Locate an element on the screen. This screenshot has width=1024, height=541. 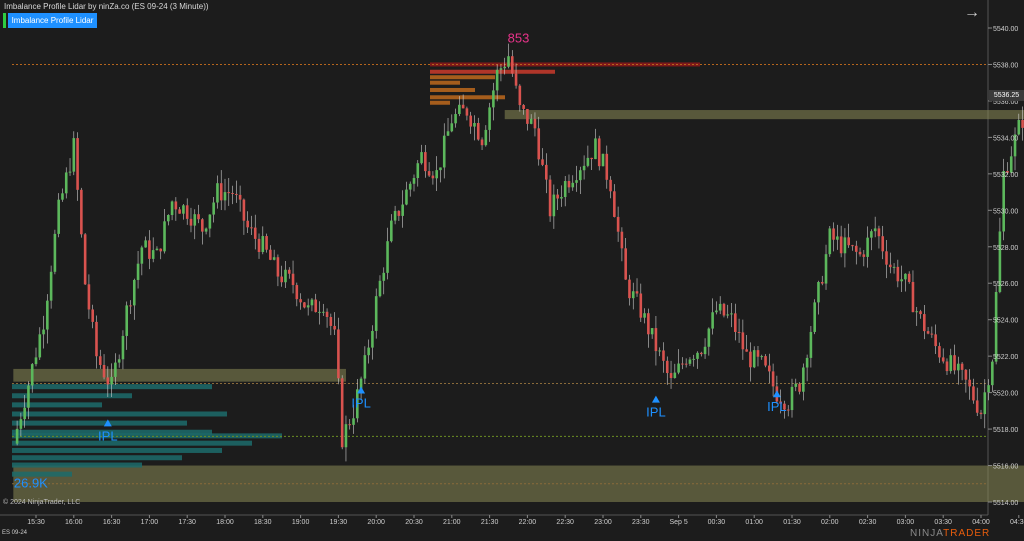
instrument-label: ES 09-24 is located at coordinates (15, 533).